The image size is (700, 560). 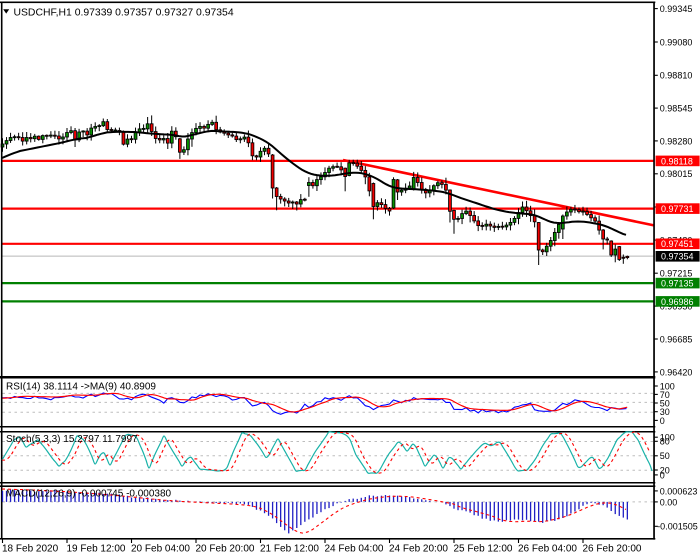 What do you see at coordinates (677, 244) in the screenshot?
I see `svg-text: 0.97451` at bounding box center [677, 244].